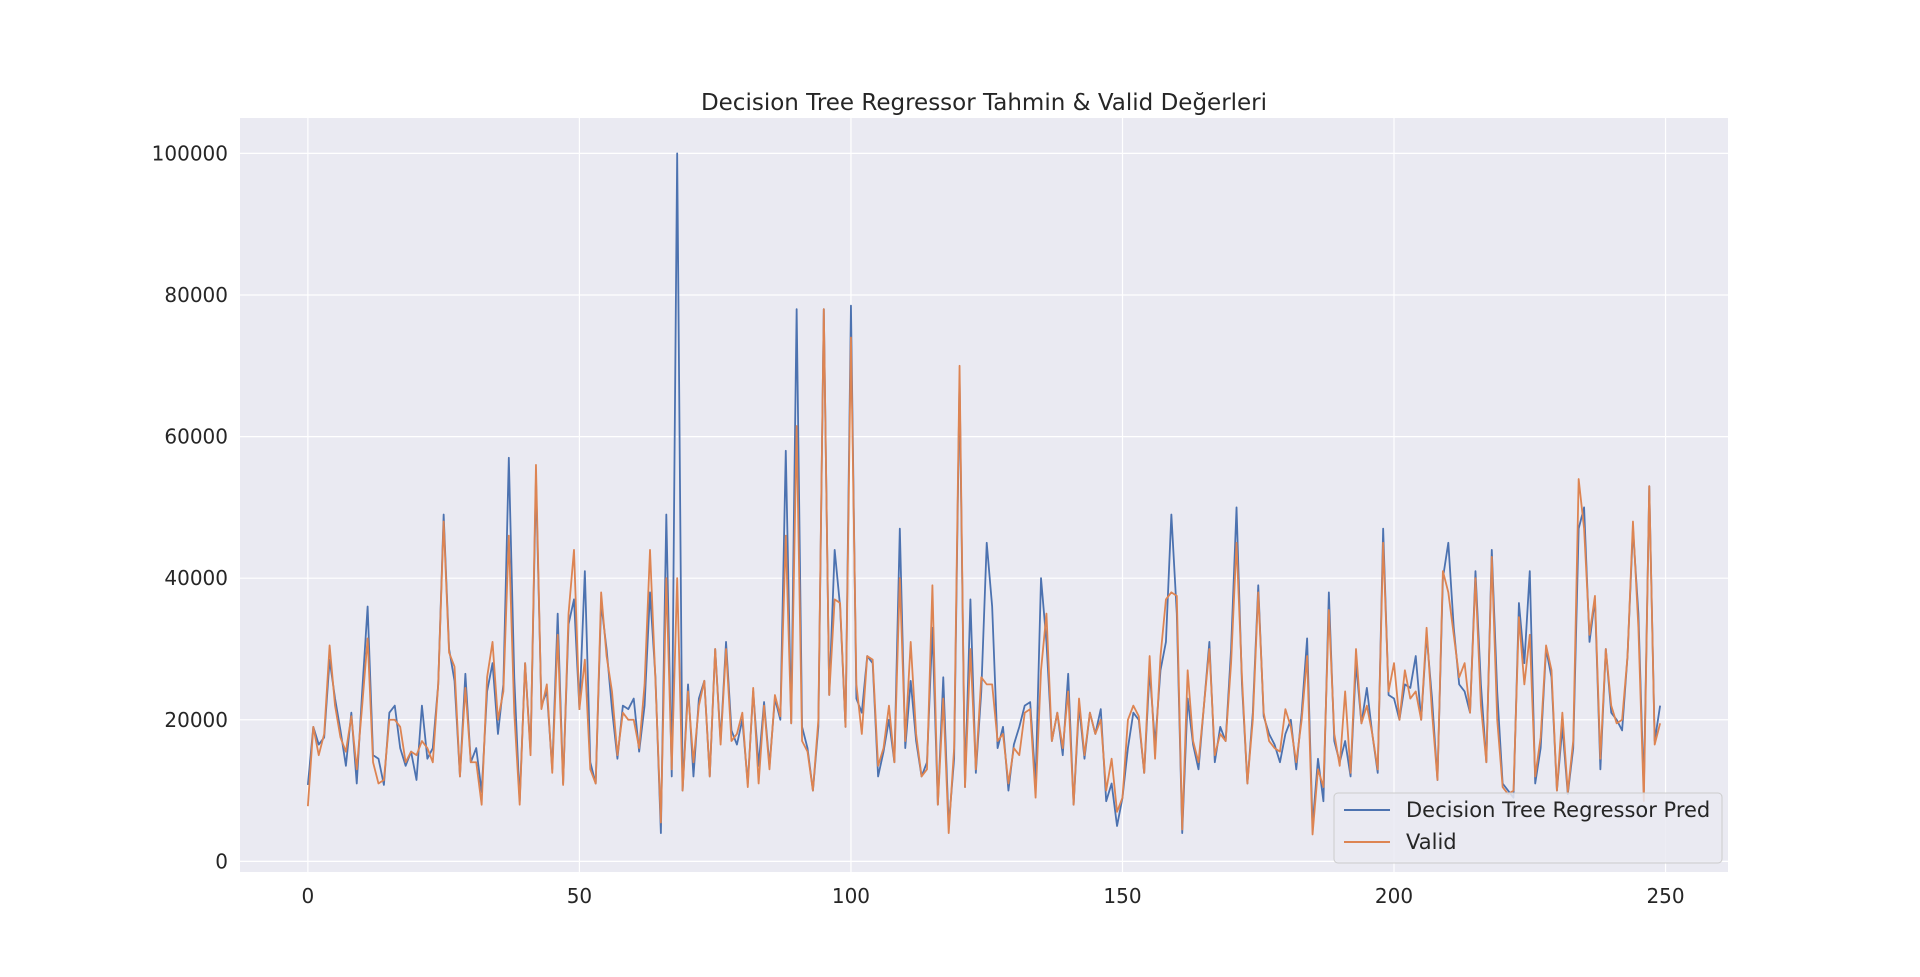 This screenshot has width=1920, height=977. What do you see at coordinates (308, 896) in the screenshot?
I see `x-tick-label: 0` at bounding box center [308, 896].